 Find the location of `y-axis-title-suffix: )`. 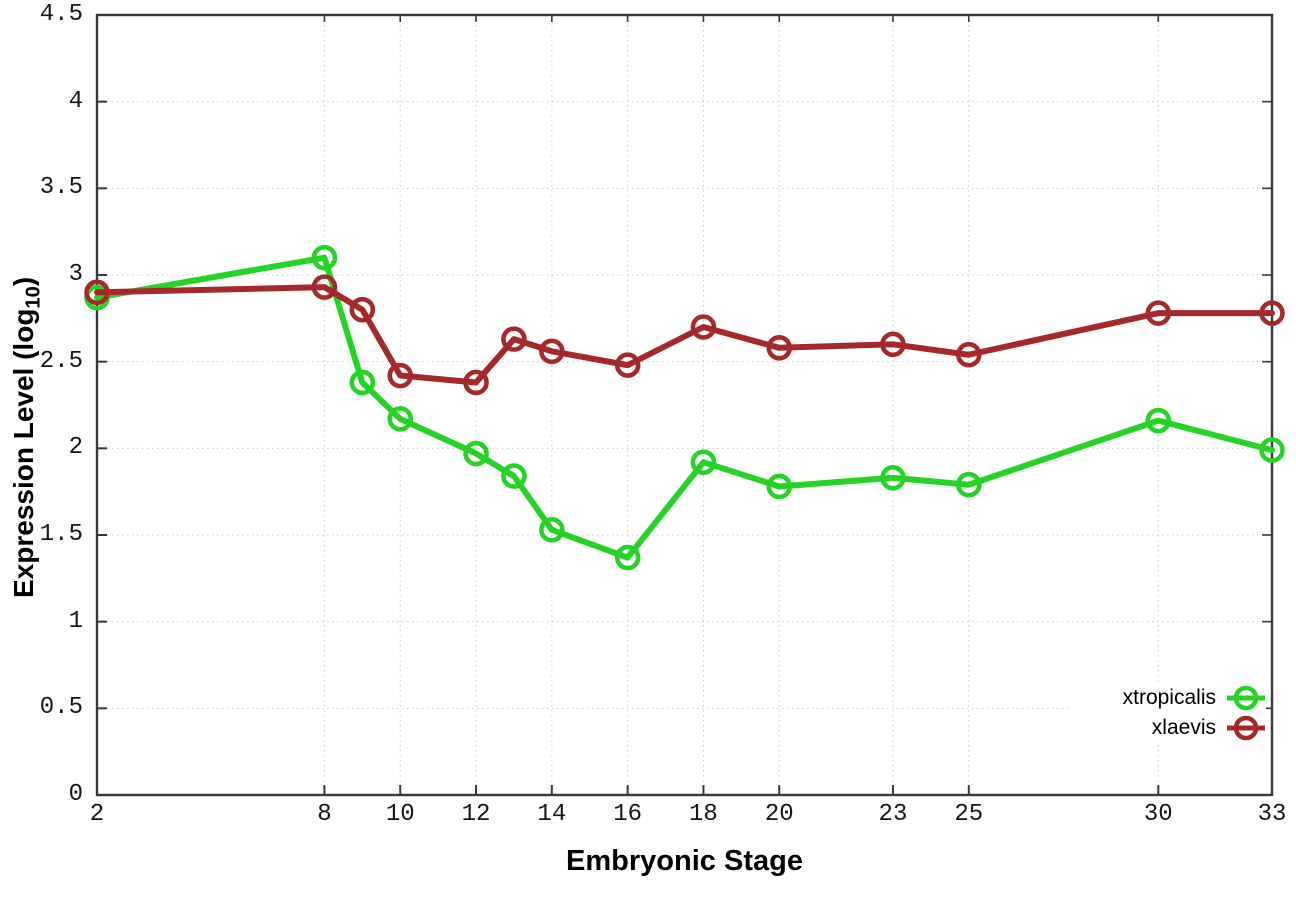

y-axis-title-suffix: ) is located at coordinates (23, 281).